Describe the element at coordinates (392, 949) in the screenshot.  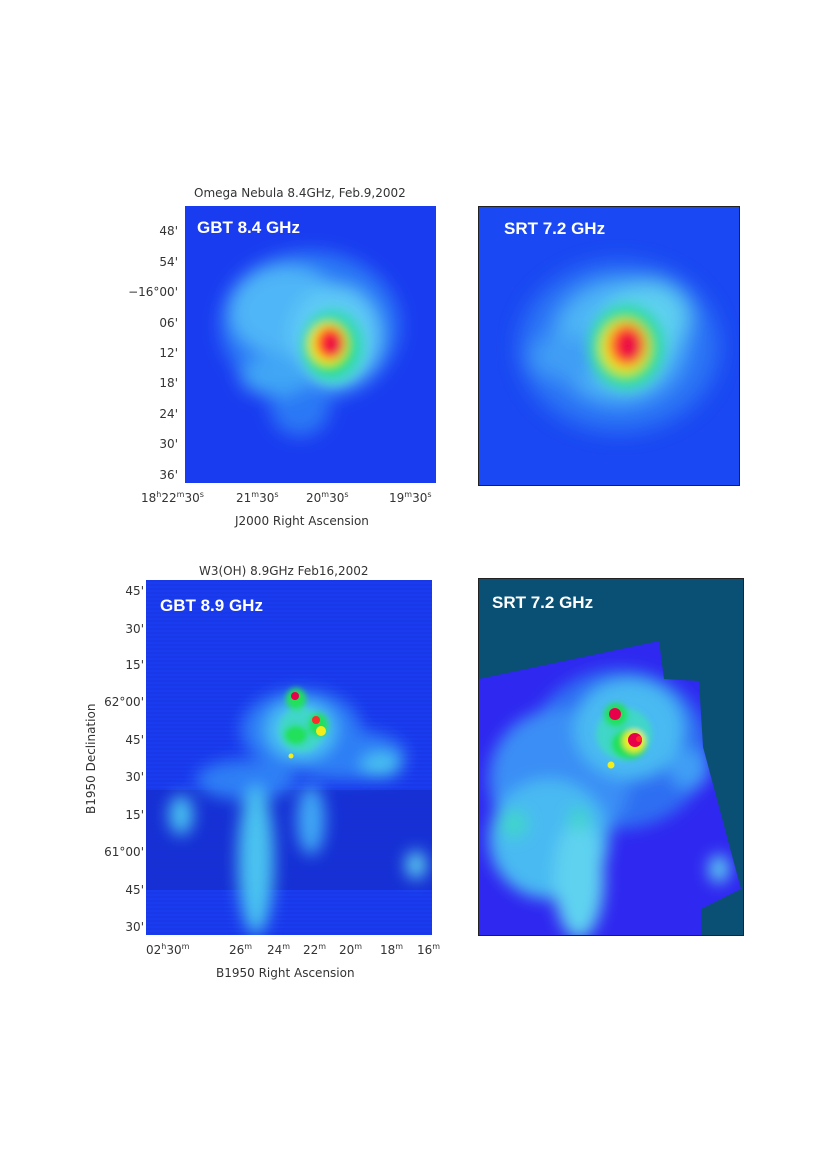
I see `tick-label: 18m` at that location.